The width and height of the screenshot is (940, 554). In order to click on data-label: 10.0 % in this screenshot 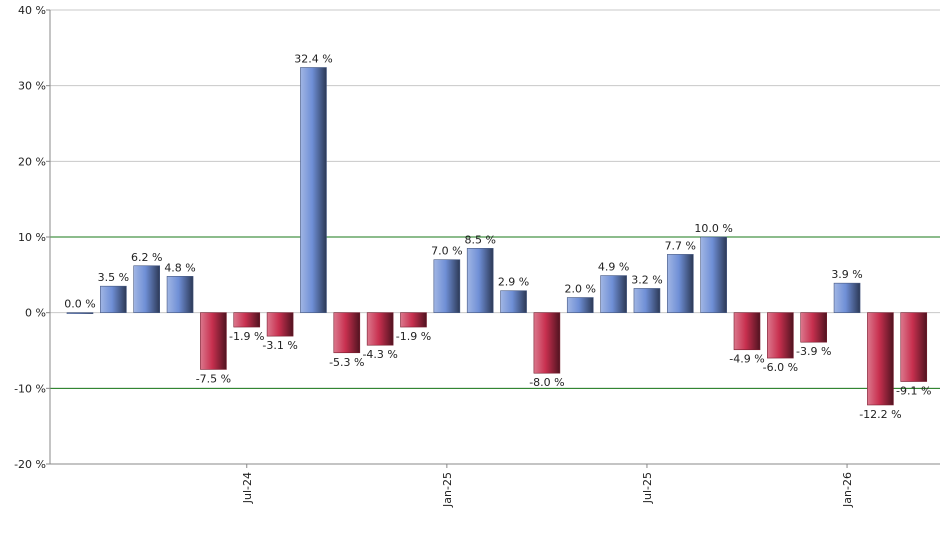, I will do `click(713, 228)`.